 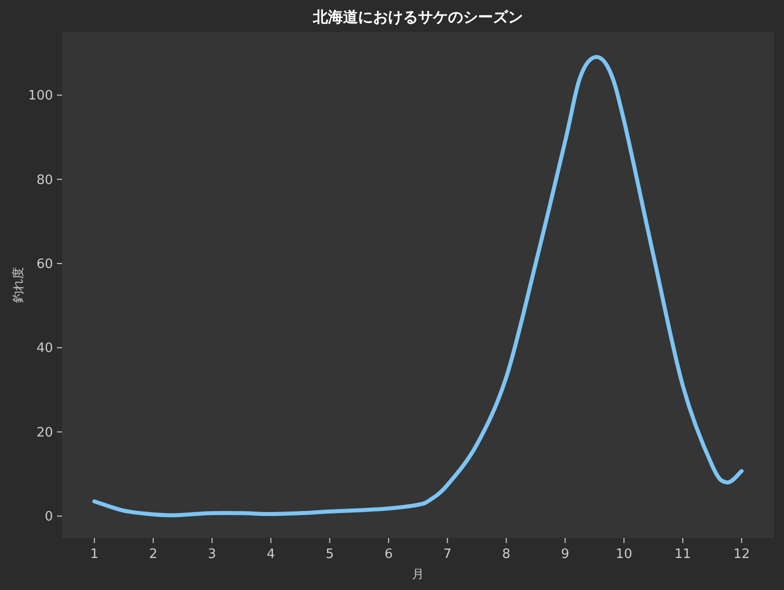 I want to click on x-tick-label: 12, so click(x=741, y=554).